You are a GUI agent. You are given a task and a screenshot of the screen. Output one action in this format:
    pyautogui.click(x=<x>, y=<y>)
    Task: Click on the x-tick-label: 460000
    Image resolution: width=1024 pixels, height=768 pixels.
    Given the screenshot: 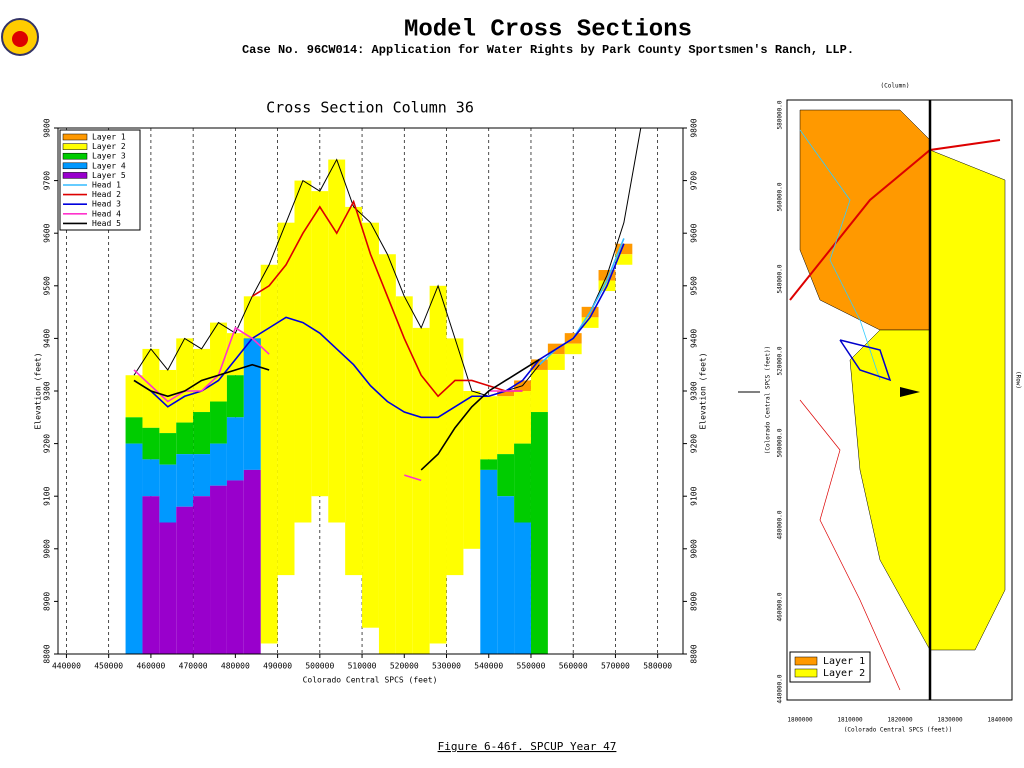 What is the action you would take?
    pyautogui.click(x=150, y=666)
    